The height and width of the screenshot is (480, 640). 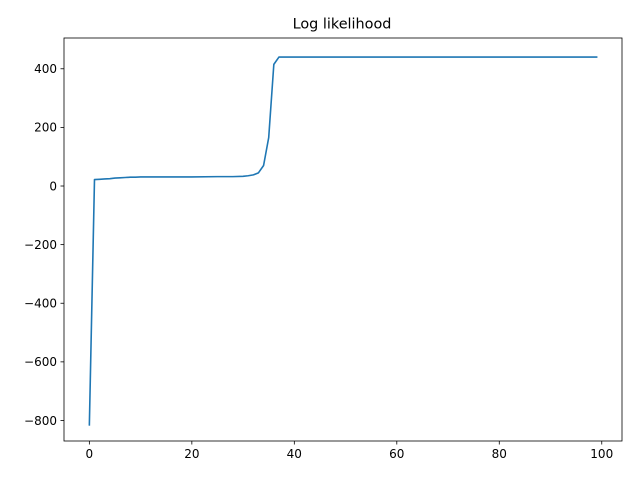 What do you see at coordinates (40, 304) in the screenshot?
I see `y-tick-label: −400` at bounding box center [40, 304].